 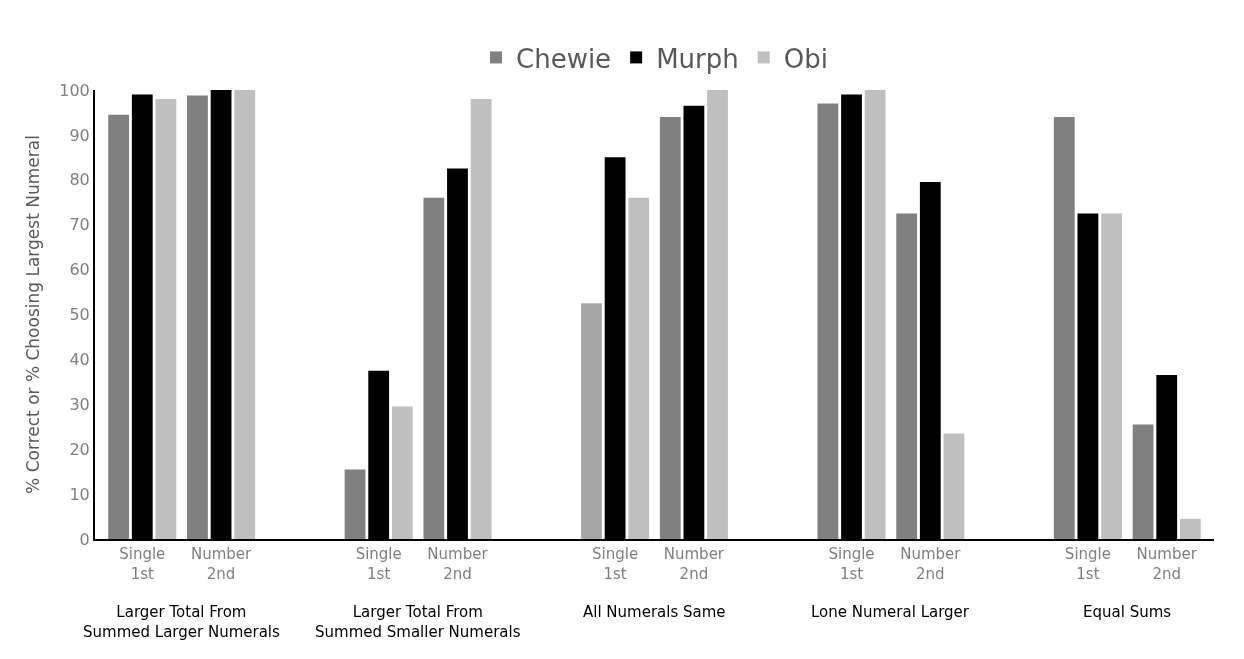 I want to click on legend-label: Obi, so click(x=805, y=58).